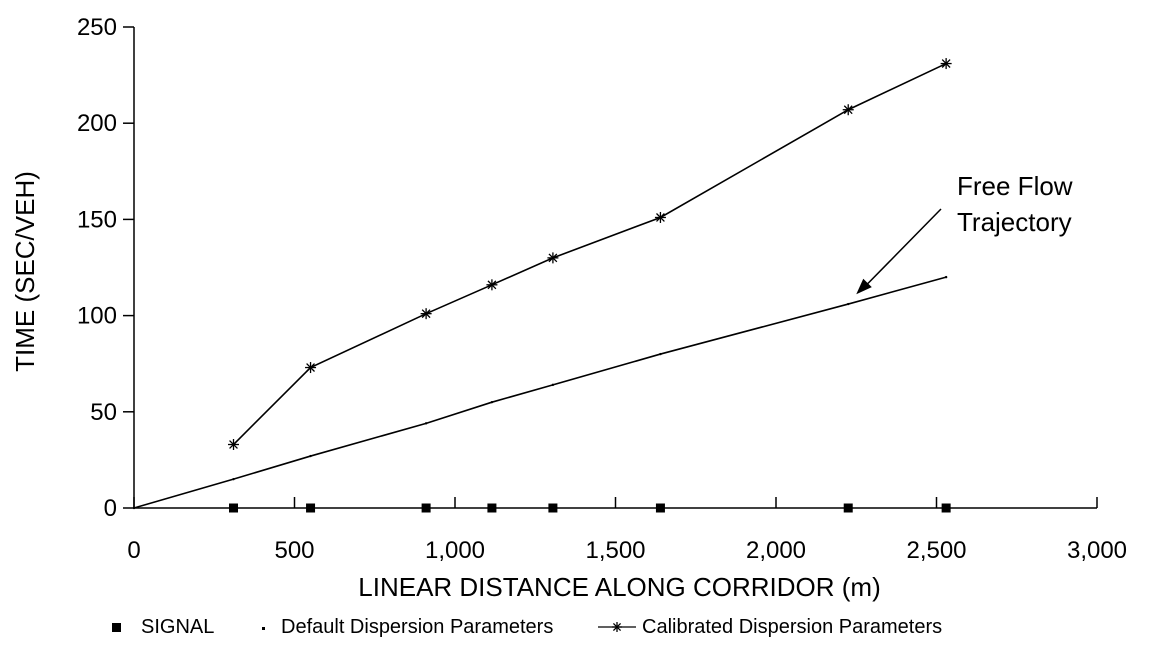 Image resolution: width=1149 pixels, height=647 pixels. What do you see at coordinates (103, 412) in the screenshot?
I see `y-tick-label: 50` at bounding box center [103, 412].